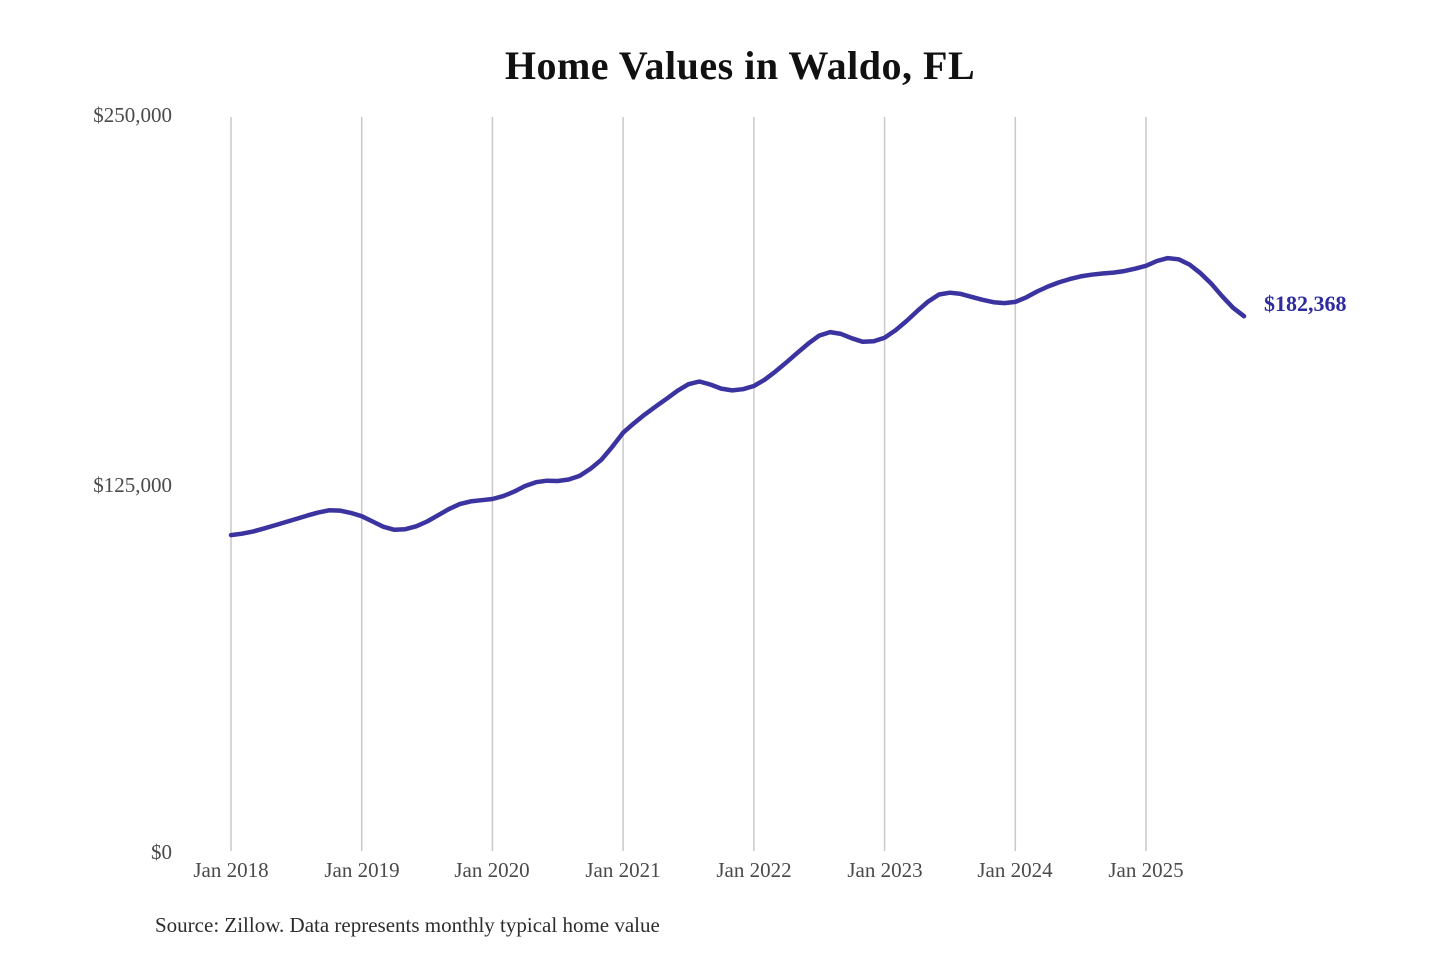 This screenshot has width=1440, height=960. Describe the element at coordinates (885, 870) in the screenshot. I see `x-axis-tick-jan-2023: Jan 2023` at that location.